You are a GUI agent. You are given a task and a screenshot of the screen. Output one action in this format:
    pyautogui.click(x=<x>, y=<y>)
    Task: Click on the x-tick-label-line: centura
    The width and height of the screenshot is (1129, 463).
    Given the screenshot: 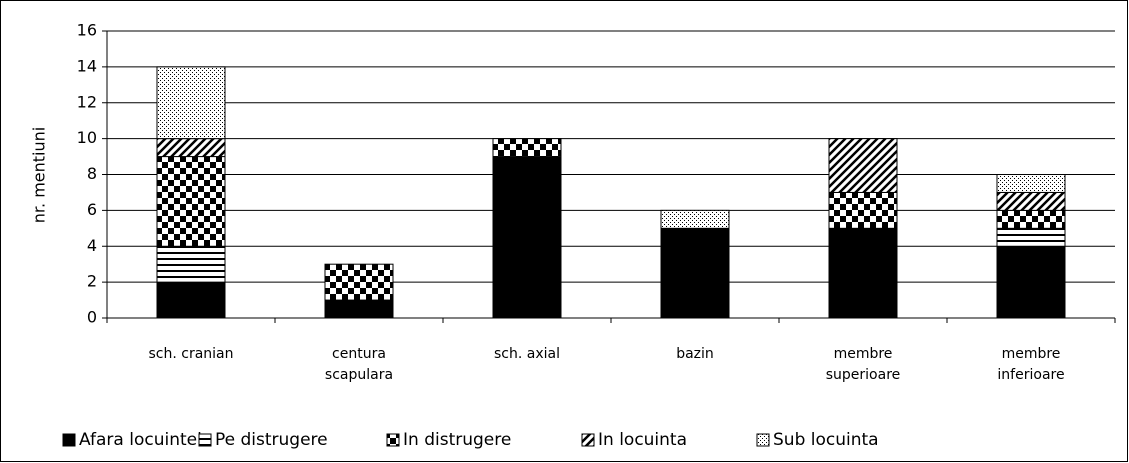 What is the action you would take?
    pyautogui.click(x=359, y=354)
    